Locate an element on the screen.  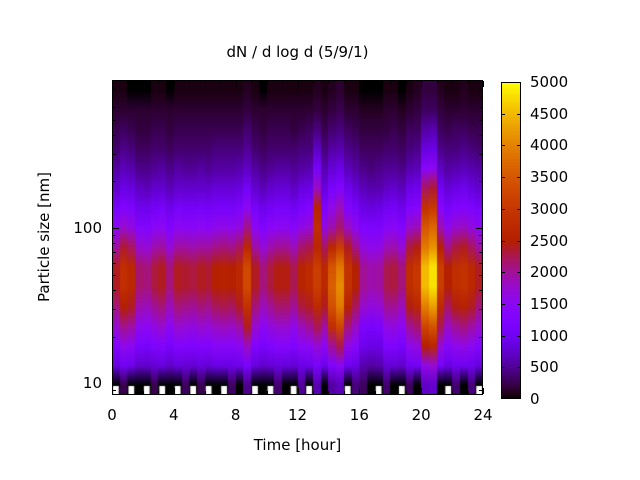
y-tick-label: 100 is located at coordinates (87, 228).